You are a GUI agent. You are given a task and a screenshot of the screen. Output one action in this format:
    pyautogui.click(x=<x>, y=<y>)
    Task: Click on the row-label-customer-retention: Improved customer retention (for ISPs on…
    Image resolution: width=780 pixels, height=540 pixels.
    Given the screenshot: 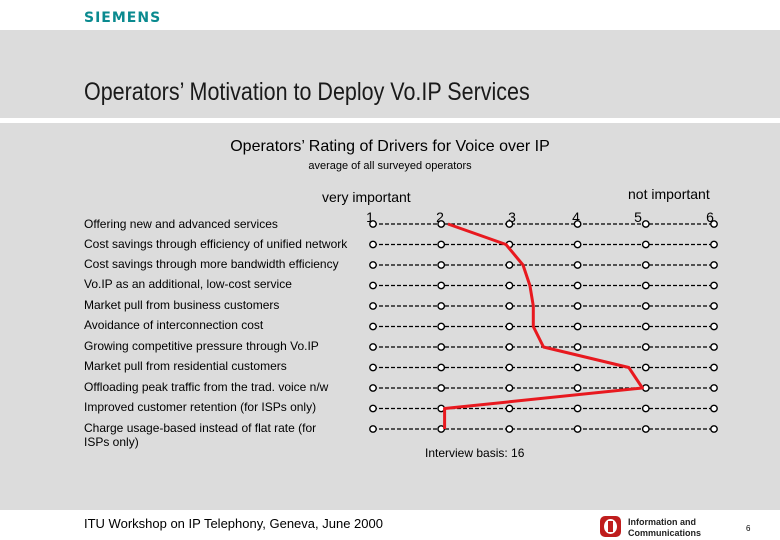 What is the action you would take?
    pyautogui.click(x=200, y=407)
    